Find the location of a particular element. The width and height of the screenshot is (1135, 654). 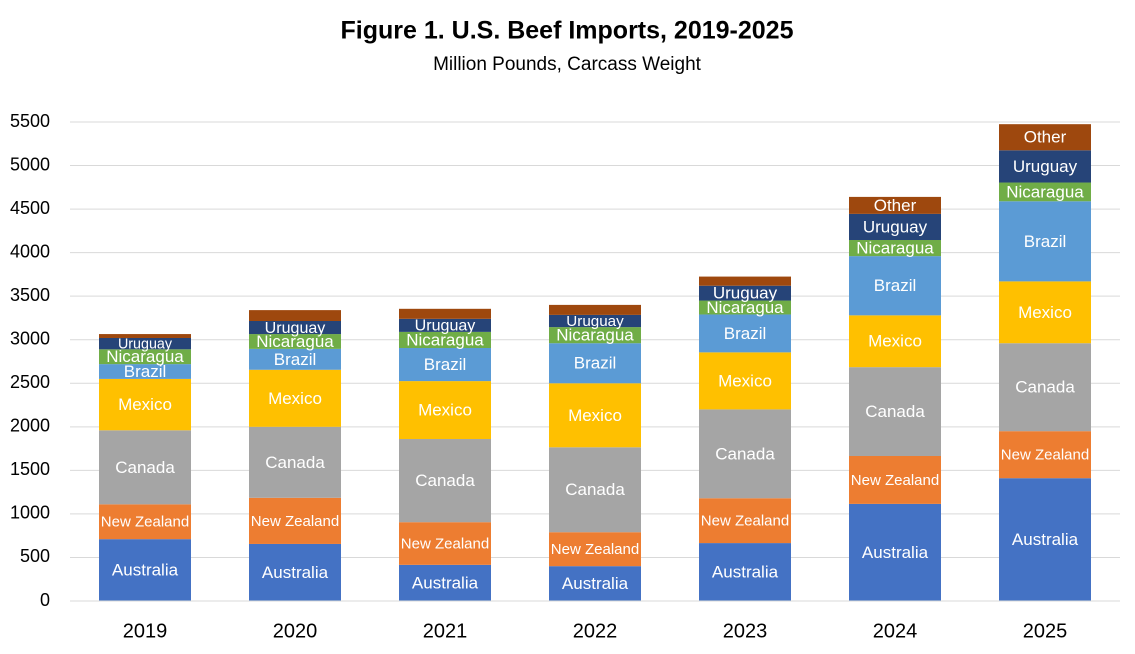

x-tick-label: 2023 is located at coordinates (745, 631).